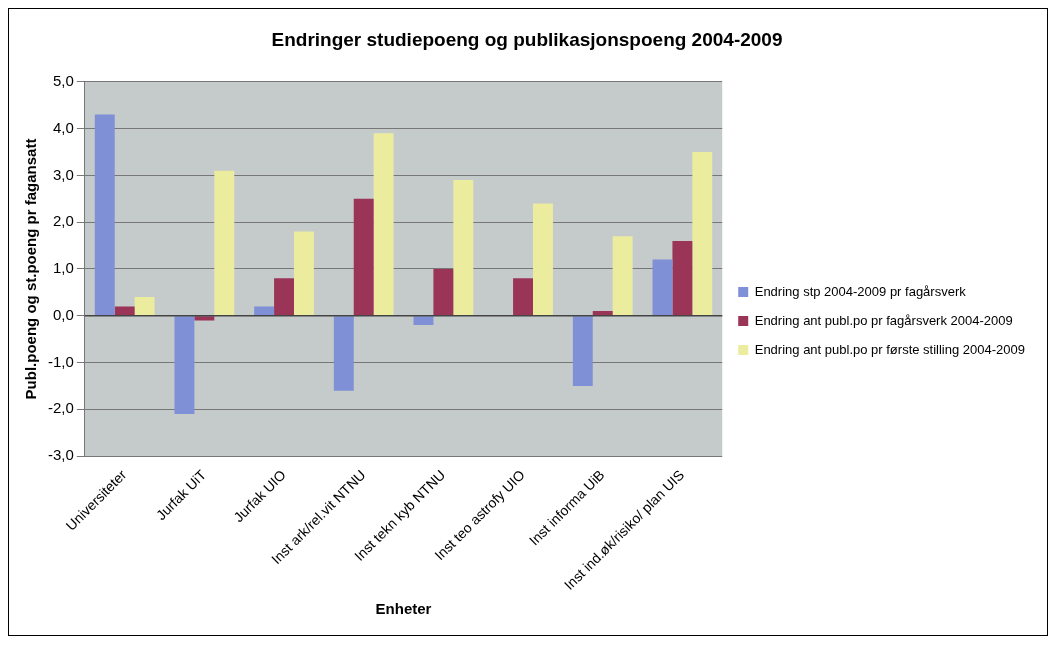 This screenshot has height=646, width=1059. I want to click on y-tick-label: -2,0, so click(60, 408).